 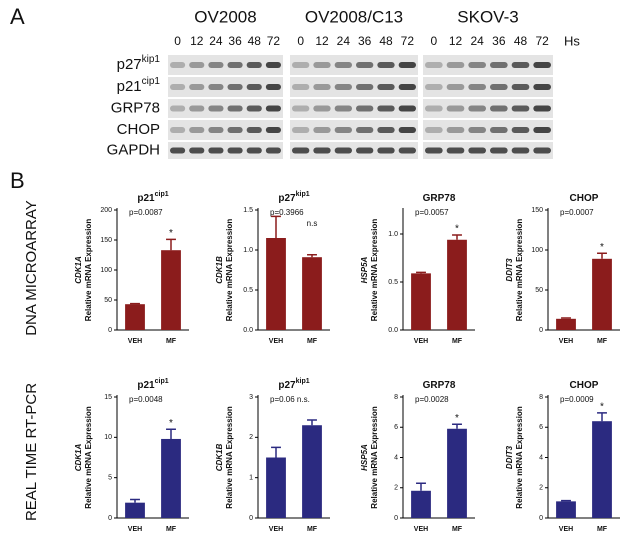 I want to click on timepoint: 48, so click(x=255, y=41).